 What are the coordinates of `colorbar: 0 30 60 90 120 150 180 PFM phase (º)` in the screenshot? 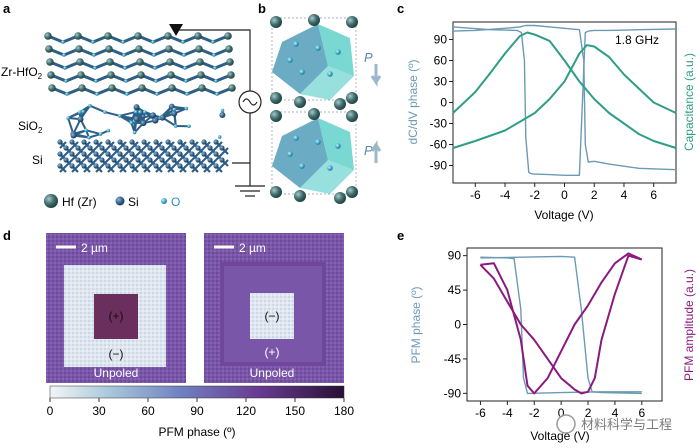 It's located at (200, 412).